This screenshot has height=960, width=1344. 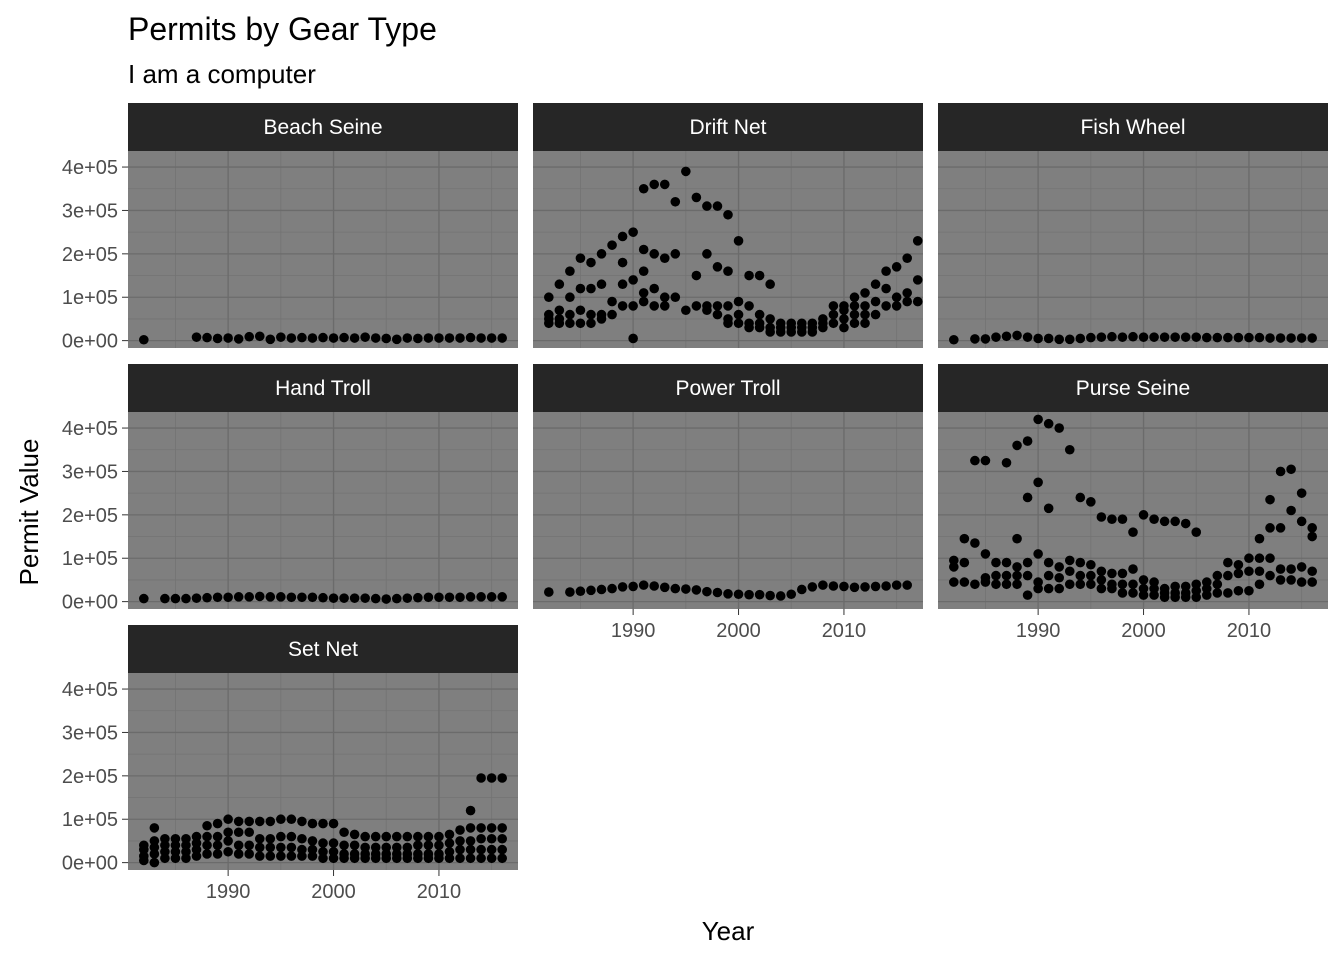 I want to click on panel-grid, so click(x=728, y=510).